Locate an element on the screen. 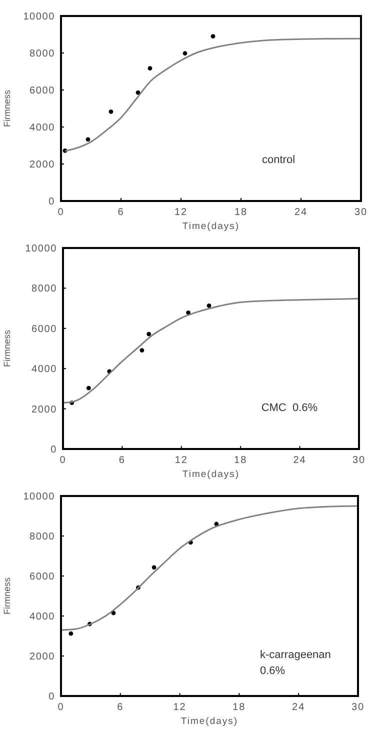  annotation: control is located at coordinates (279, 160).